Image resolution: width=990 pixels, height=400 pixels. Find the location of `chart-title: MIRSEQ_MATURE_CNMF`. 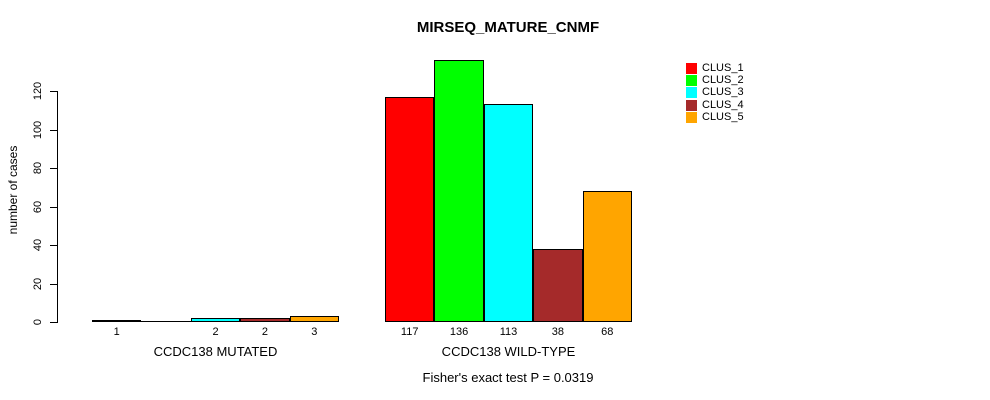

chart-title: MIRSEQ_MATURE_CNMF is located at coordinates (508, 27).